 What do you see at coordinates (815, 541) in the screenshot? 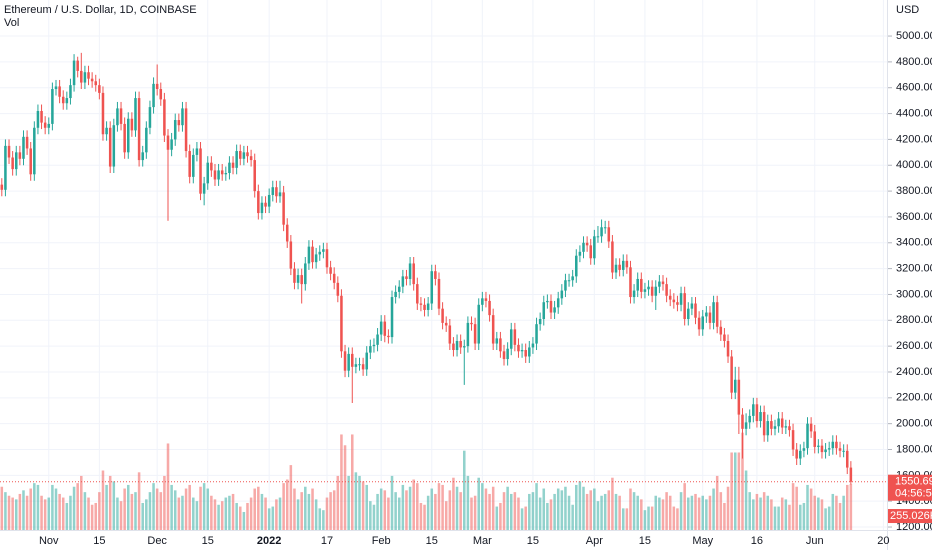
I see `x-tick-label: Jun` at bounding box center [815, 541].